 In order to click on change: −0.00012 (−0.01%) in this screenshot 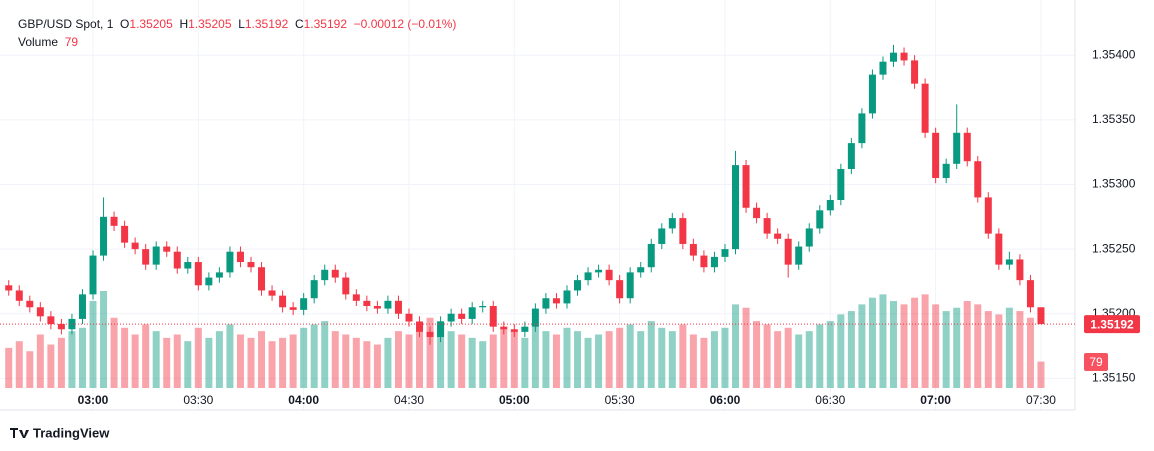, I will do `click(405, 24)`.